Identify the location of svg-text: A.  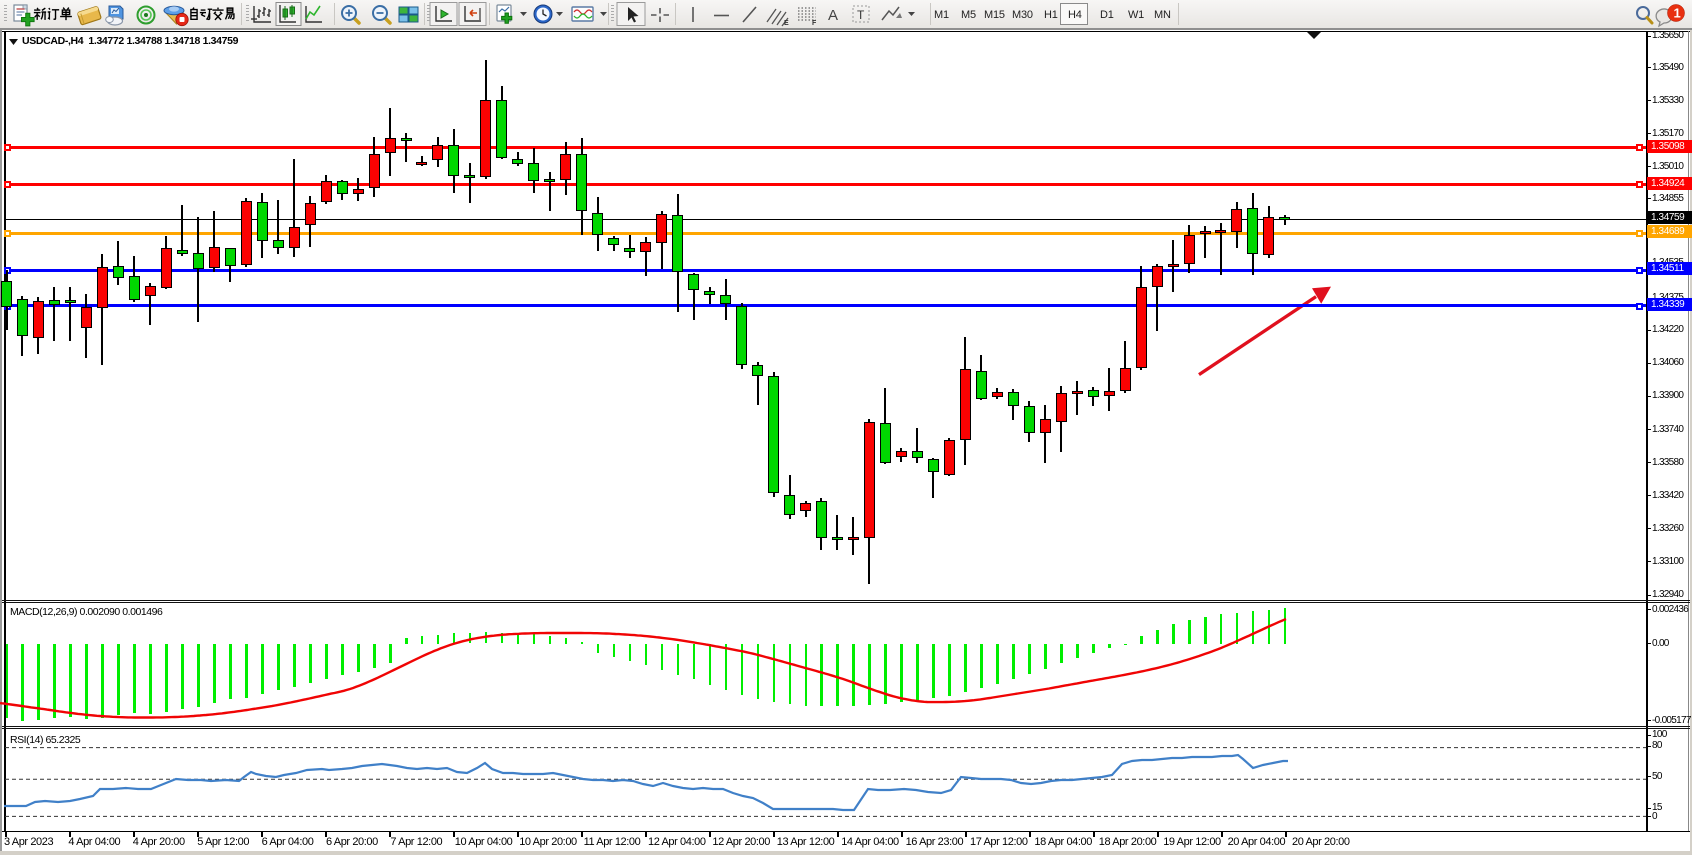
(833, 15).